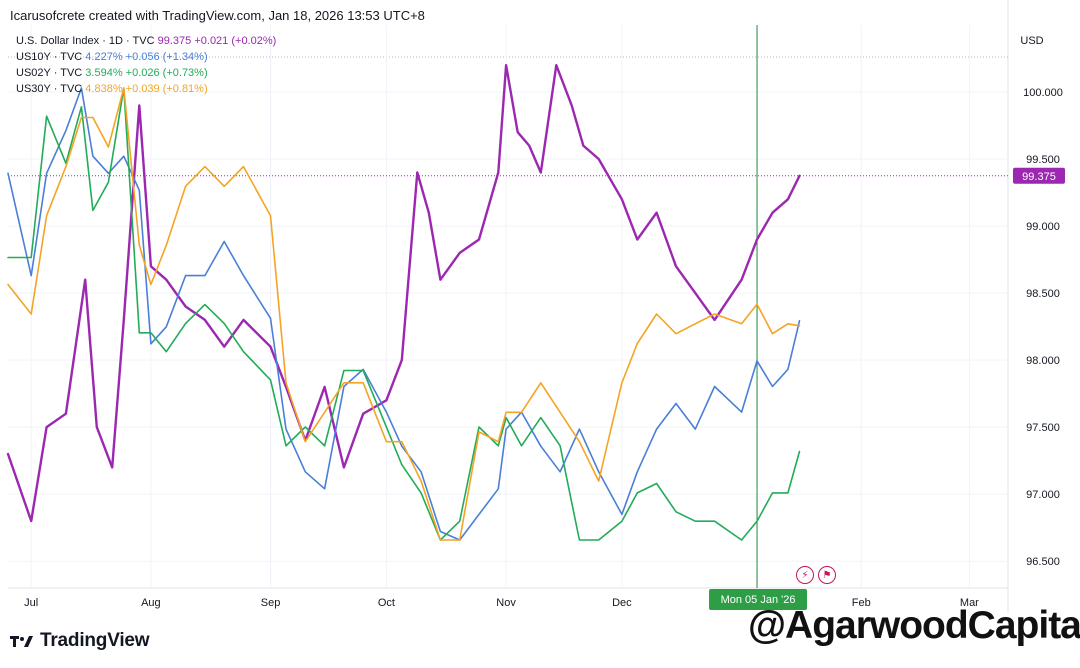 Image resolution: width=1080 pixels, height=668 pixels. Describe the element at coordinates (49, 73) in the screenshot. I see `legend-symbol: US02Y · TVC` at that location.